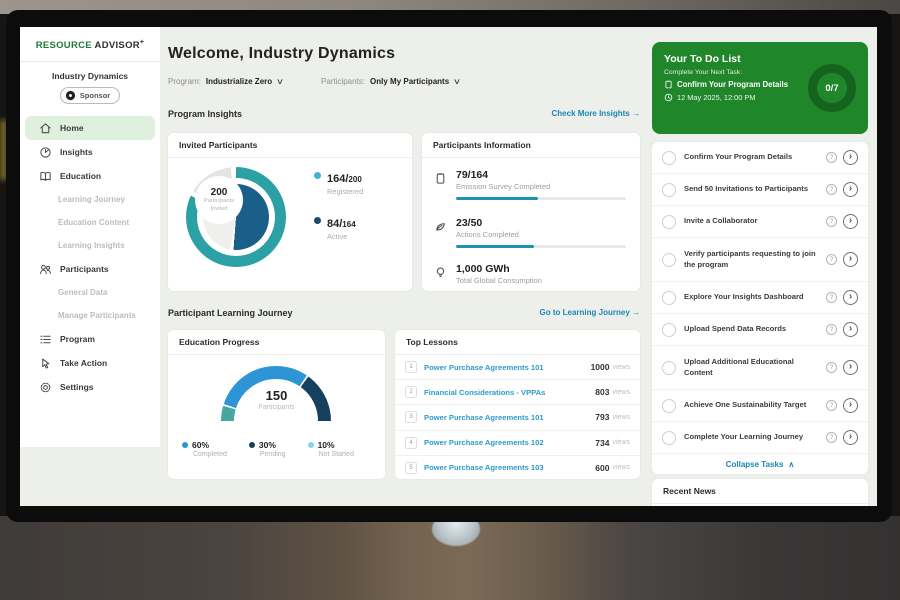 The height and width of the screenshot is (600, 900). Describe the element at coordinates (338, 227) in the screenshot. I see `legend-item-active: 84/164 Active` at that location.